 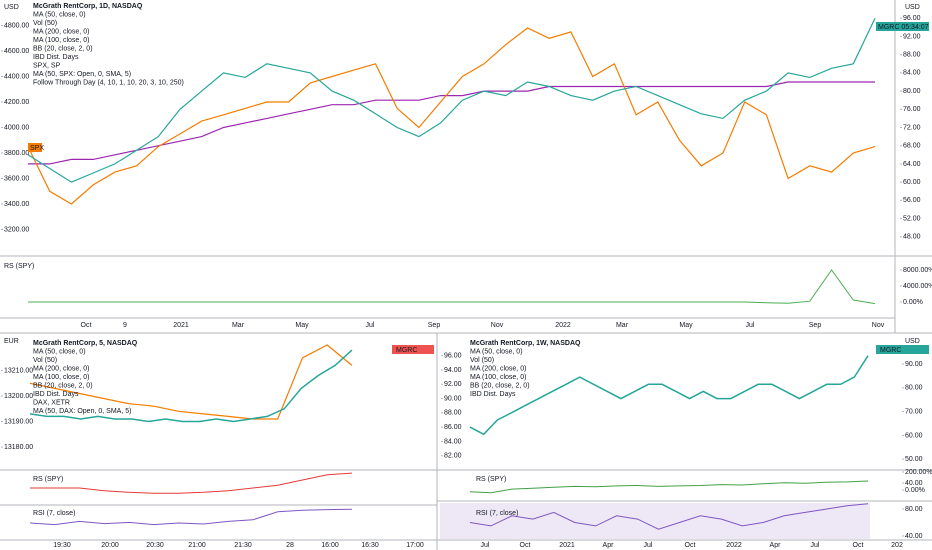 I want to click on spx-badge, so click(x=35, y=147).